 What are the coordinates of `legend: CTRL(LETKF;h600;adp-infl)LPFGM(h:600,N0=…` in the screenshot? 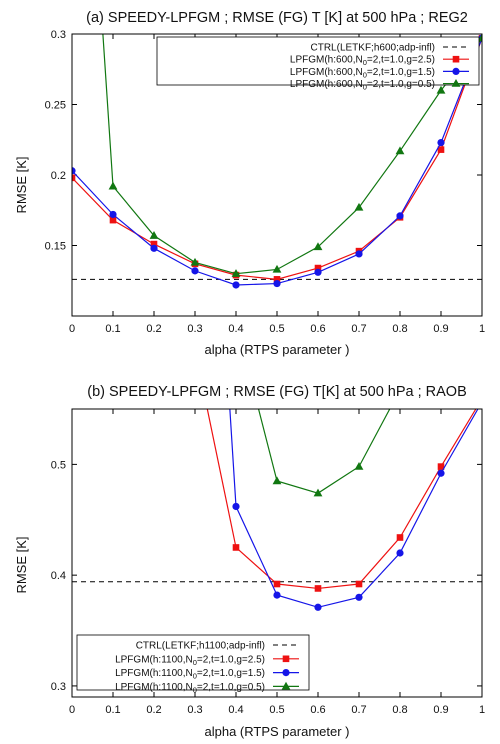 It's located at (318, 64).